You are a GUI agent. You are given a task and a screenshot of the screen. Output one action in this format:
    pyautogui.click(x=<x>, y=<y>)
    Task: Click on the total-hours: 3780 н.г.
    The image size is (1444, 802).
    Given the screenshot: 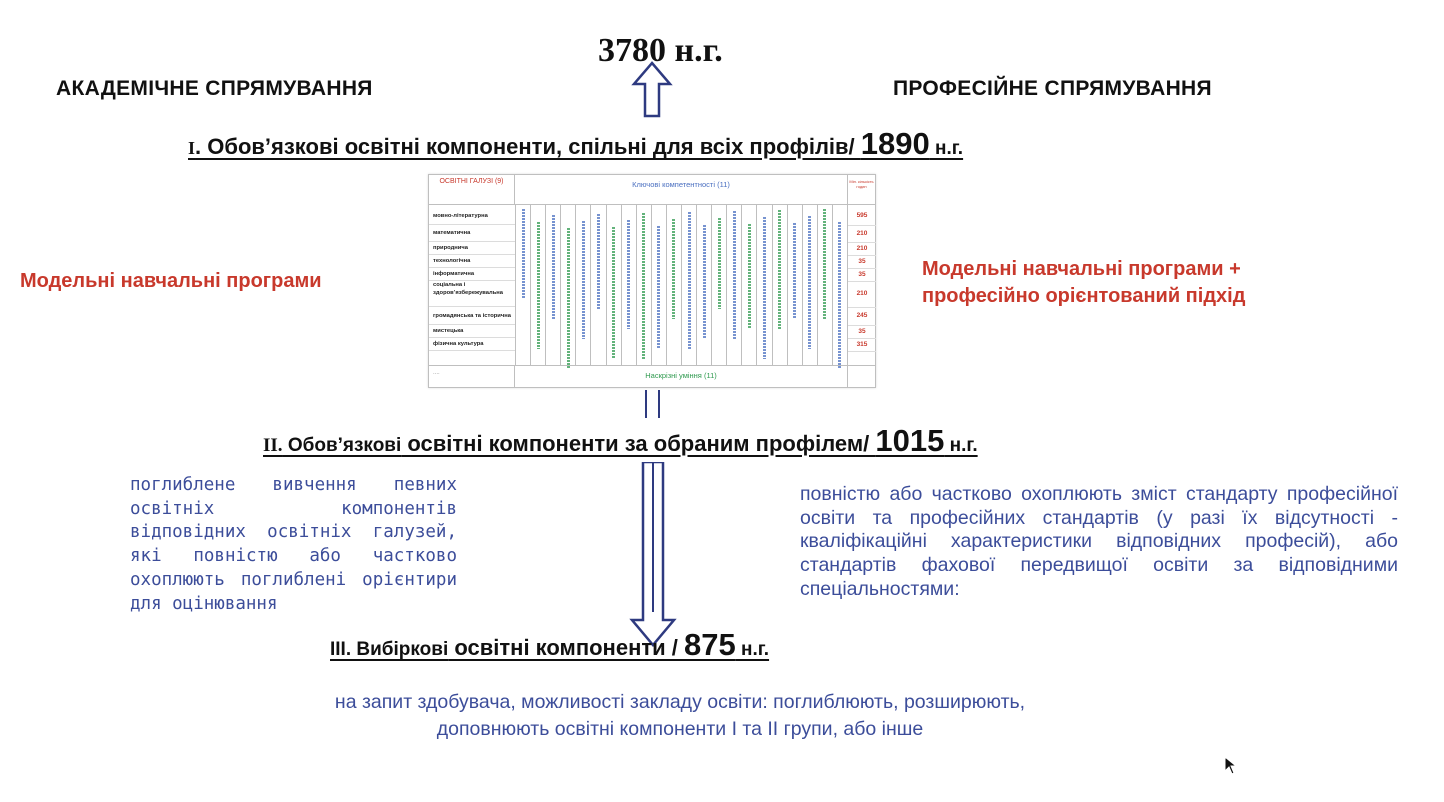 What is the action you would take?
    pyautogui.click(x=660, y=51)
    